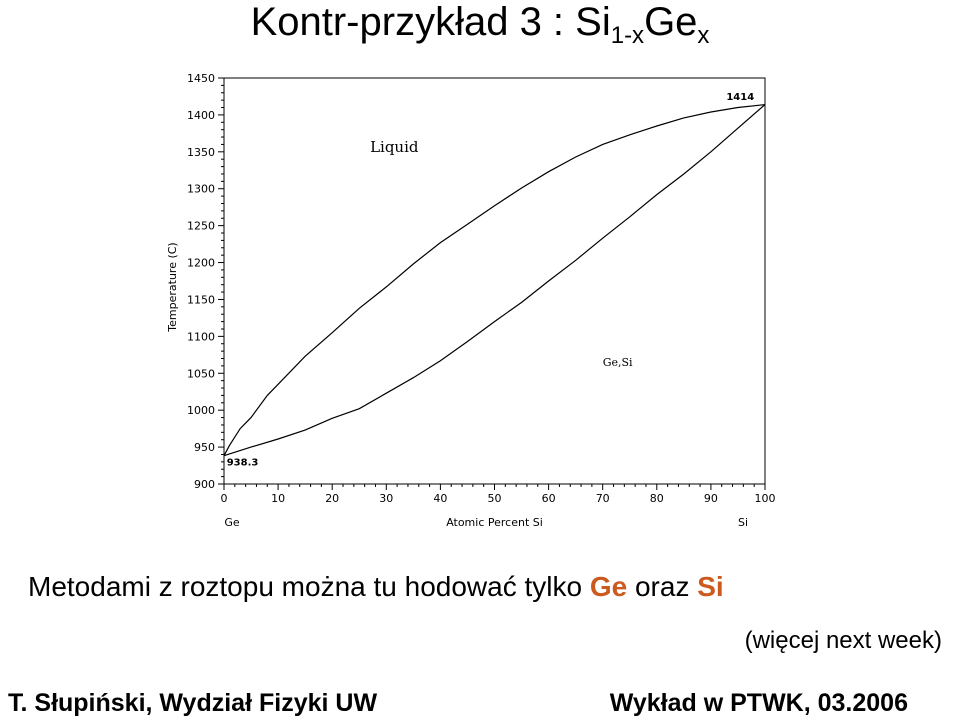 The image size is (960, 723). I want to click on note-next-week: (więcej next week), so click(843, 640).